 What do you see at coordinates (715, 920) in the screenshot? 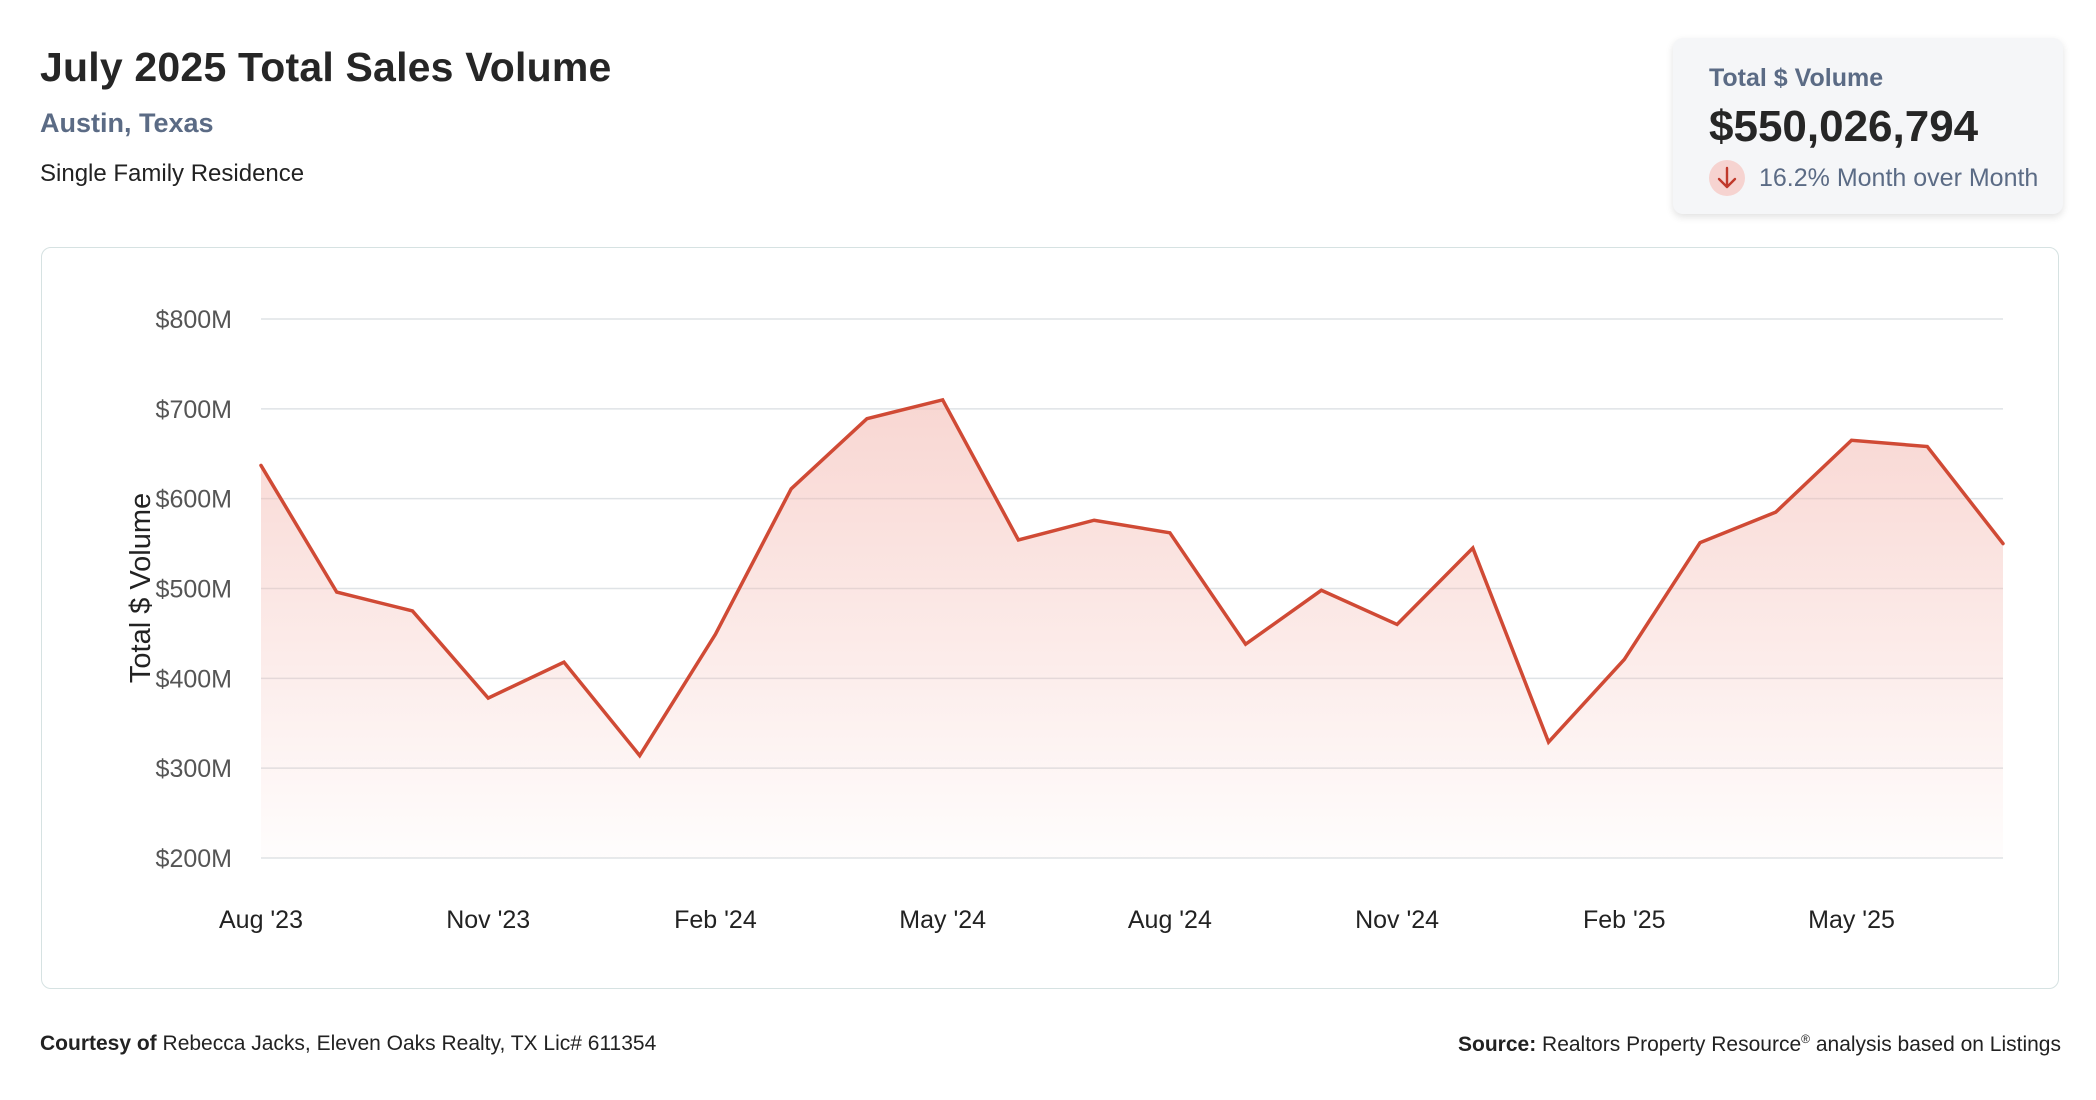
I see `x-tick-label: Feb '24` at bounding box center [715, 920].